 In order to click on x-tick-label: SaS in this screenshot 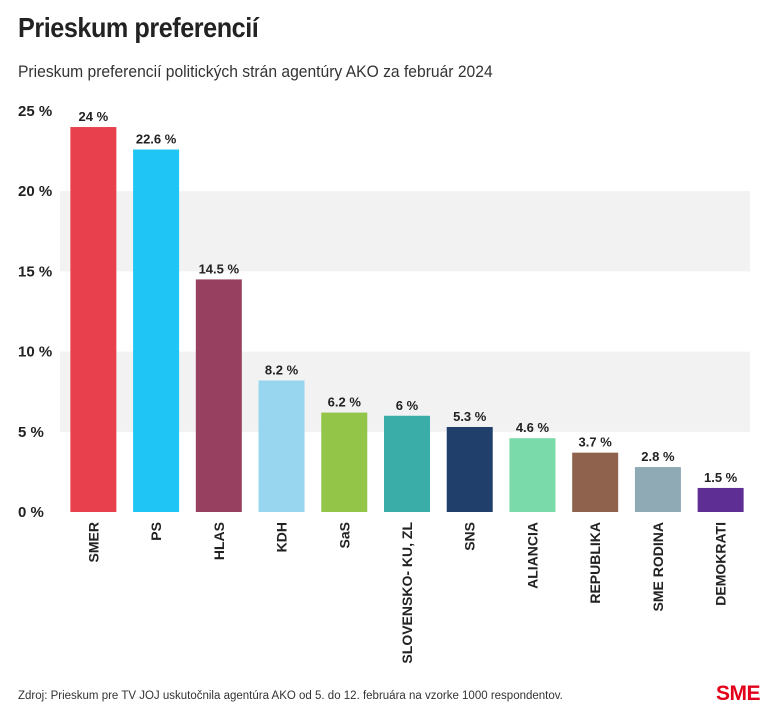, I will do `click(344, 535)`.